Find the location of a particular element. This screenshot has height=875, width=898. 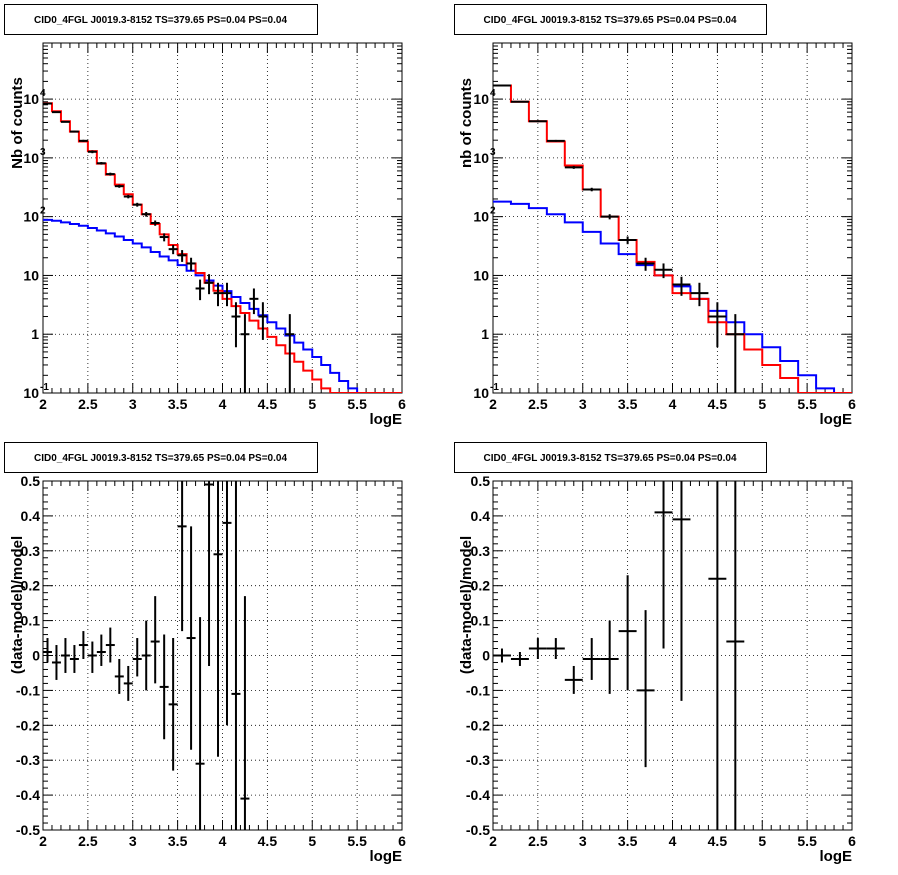

y-tick-exponent: -1 is located at coordinates (494, 387).